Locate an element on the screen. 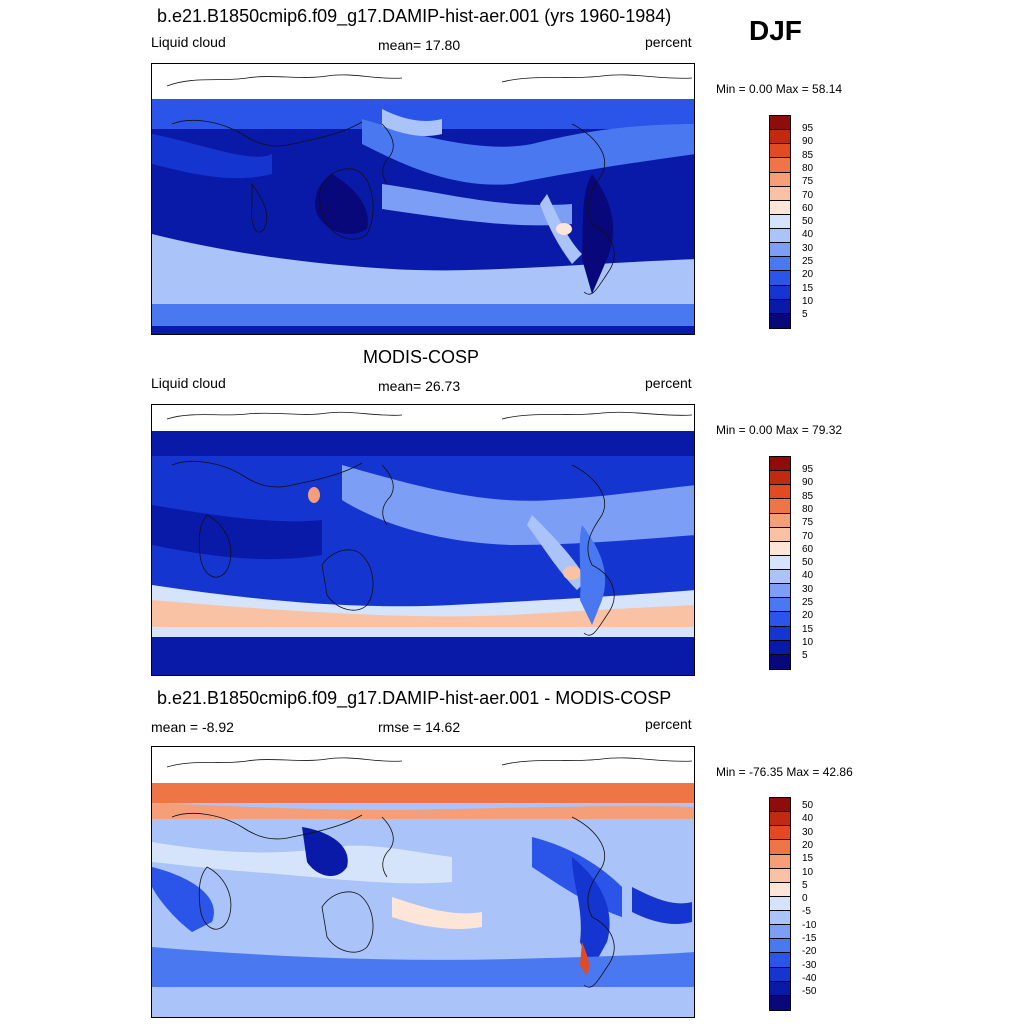  colorbar-tick-label: -40 is located at coordinates (809, 978).